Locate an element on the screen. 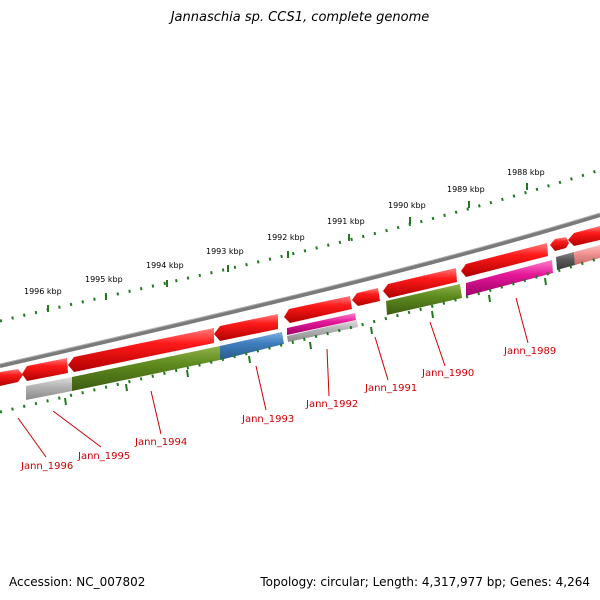 Image resolution: width=600 pixels, height=600 pixels. scale-label-1991: 1991 kbp is located at coordinates (346, 221).